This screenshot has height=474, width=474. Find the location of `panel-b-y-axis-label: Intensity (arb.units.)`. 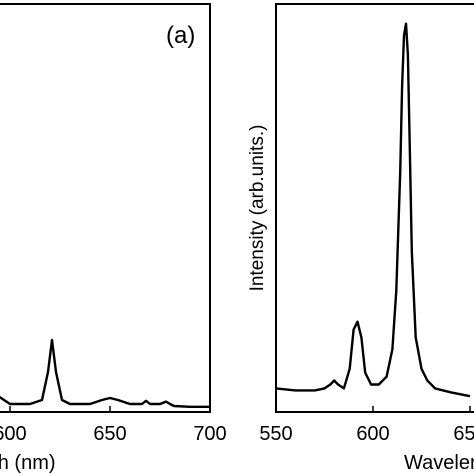

panel-b-y-axis-label: Intensity (arb.units.) is located at coordinates (257, 208).